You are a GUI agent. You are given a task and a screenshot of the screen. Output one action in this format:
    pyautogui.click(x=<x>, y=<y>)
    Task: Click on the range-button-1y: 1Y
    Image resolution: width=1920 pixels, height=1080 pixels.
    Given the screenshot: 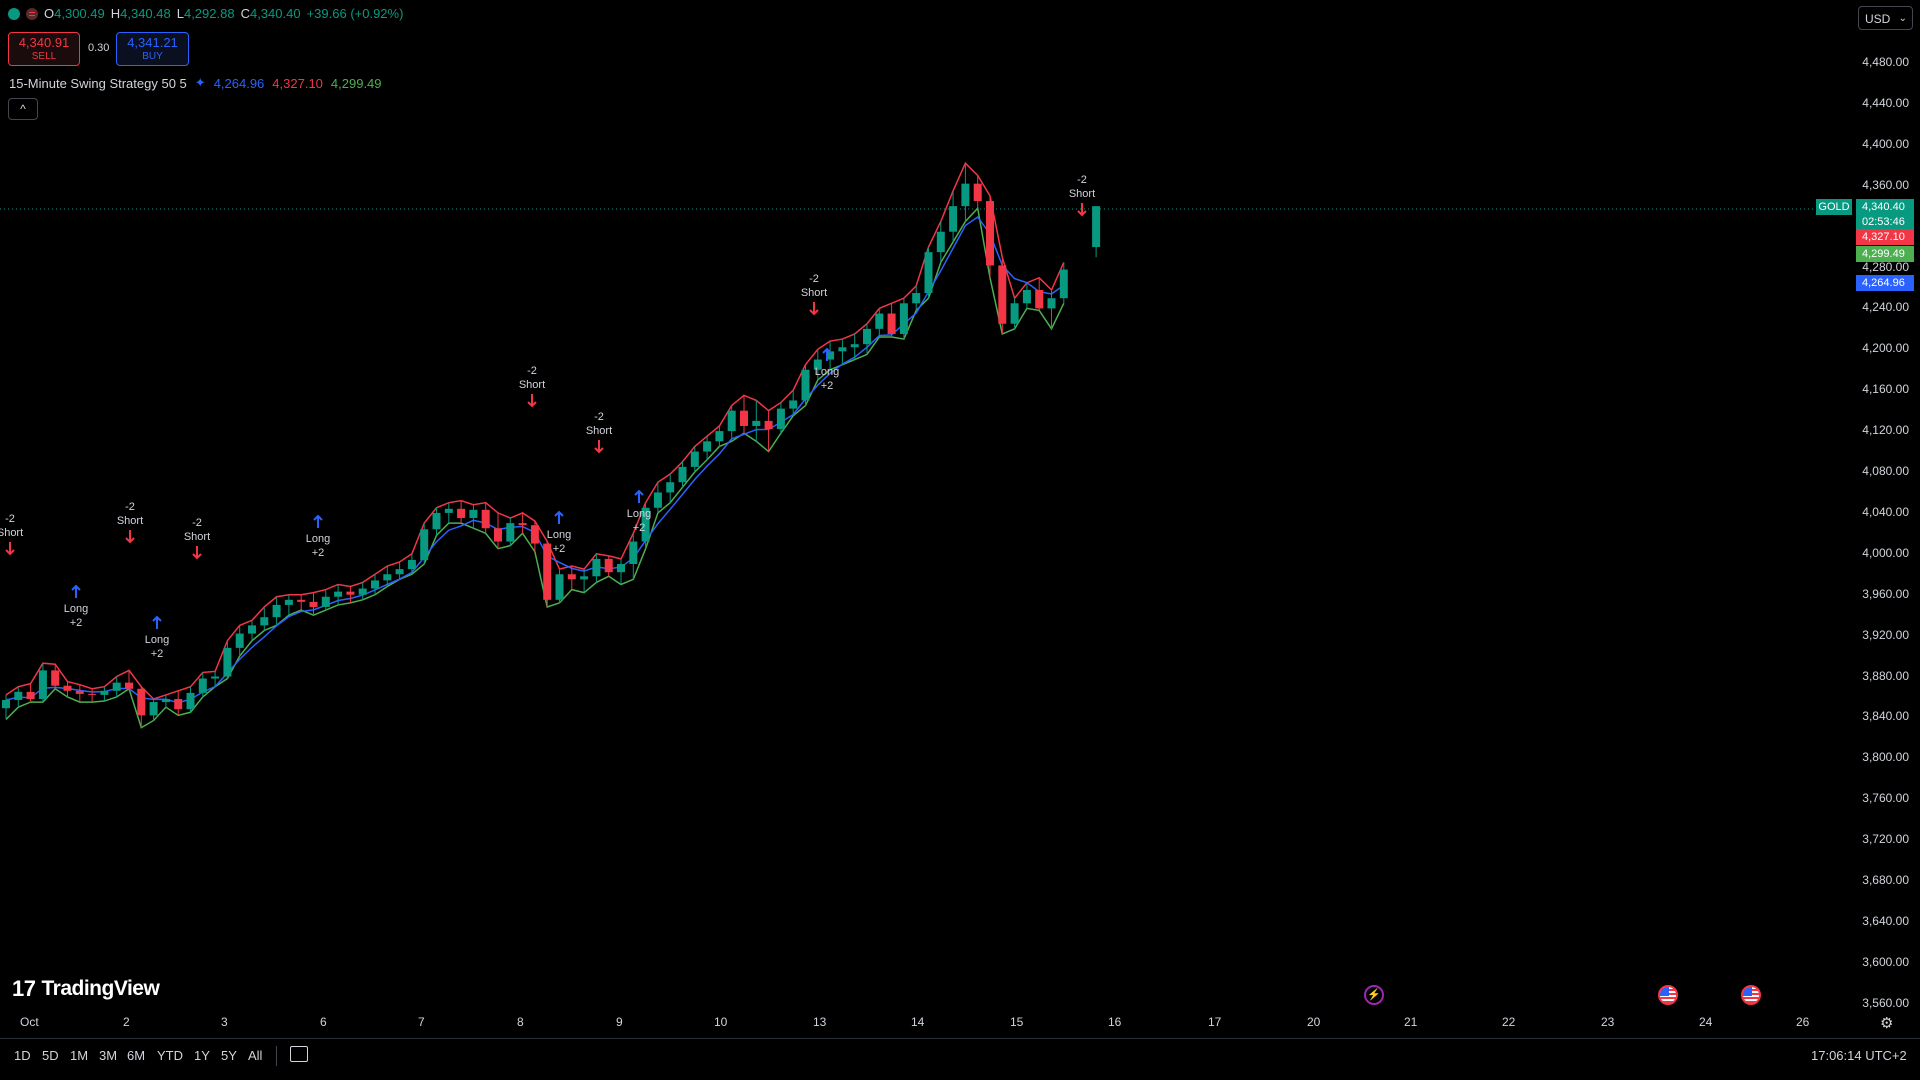 What is the action you would take?
    pyautogui.click(x=202, y=1055)
    